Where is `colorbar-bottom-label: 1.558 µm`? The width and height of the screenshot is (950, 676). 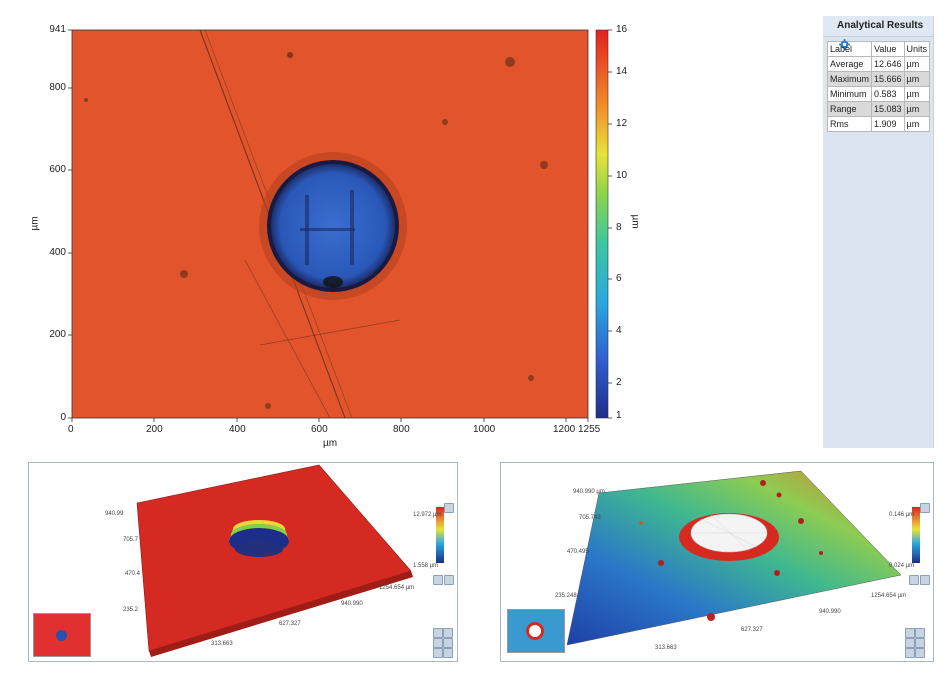
colorbar-bottom-label: 1.558 µm is located at coordinates (426, 566).